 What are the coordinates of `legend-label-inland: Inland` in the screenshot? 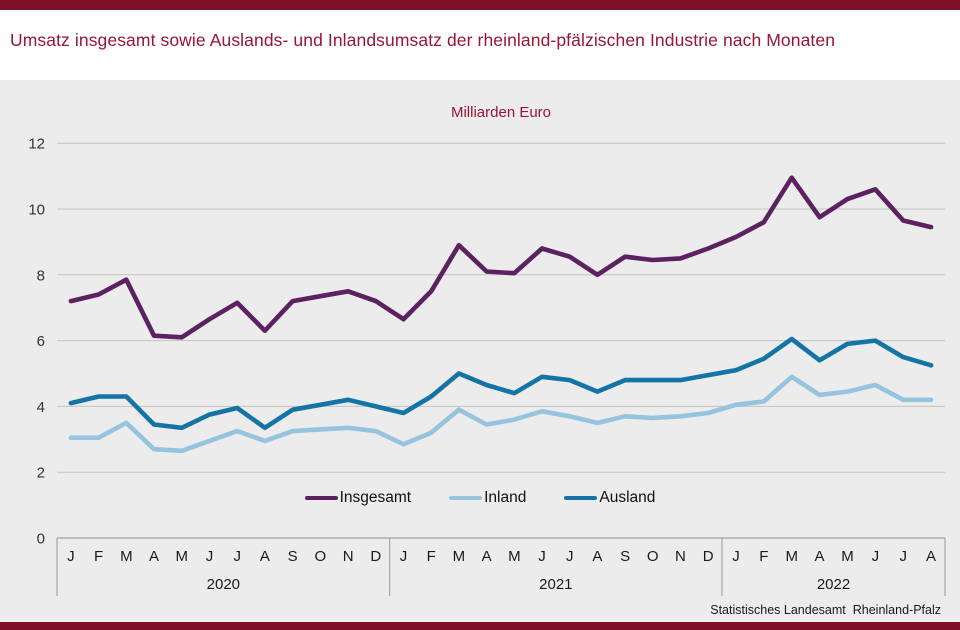 It's located at (505, 497).